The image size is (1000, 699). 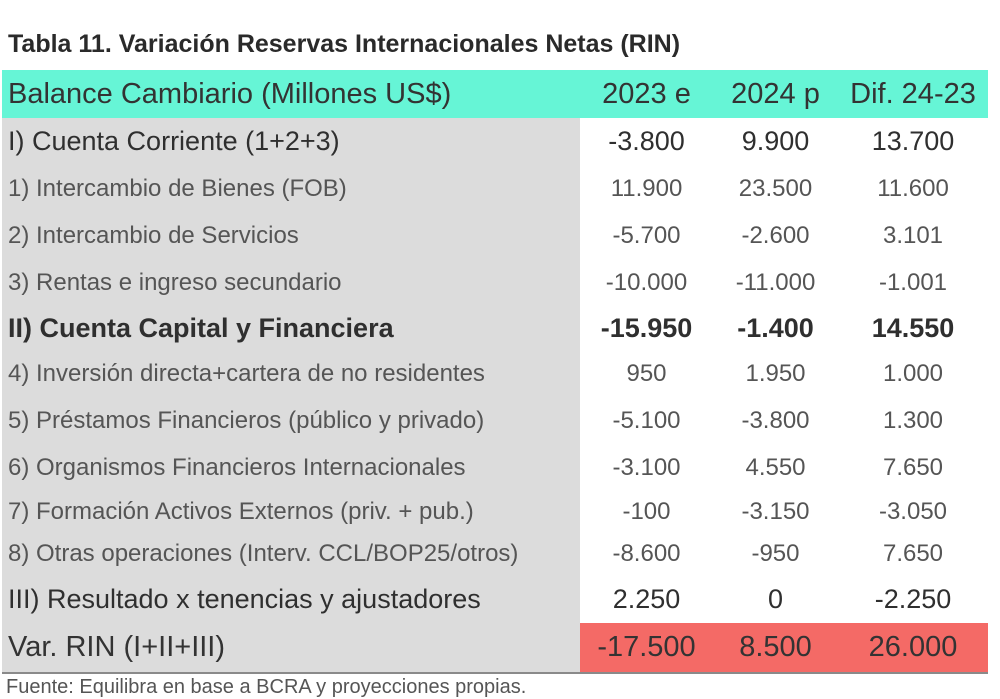 I want to click on total-values: -17.500 8.500 26.000, so click(x=784, y=647).